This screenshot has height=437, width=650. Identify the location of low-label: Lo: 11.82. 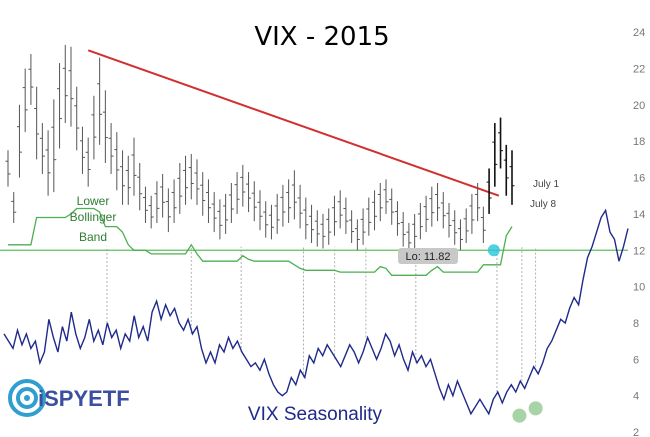
(428, 256).